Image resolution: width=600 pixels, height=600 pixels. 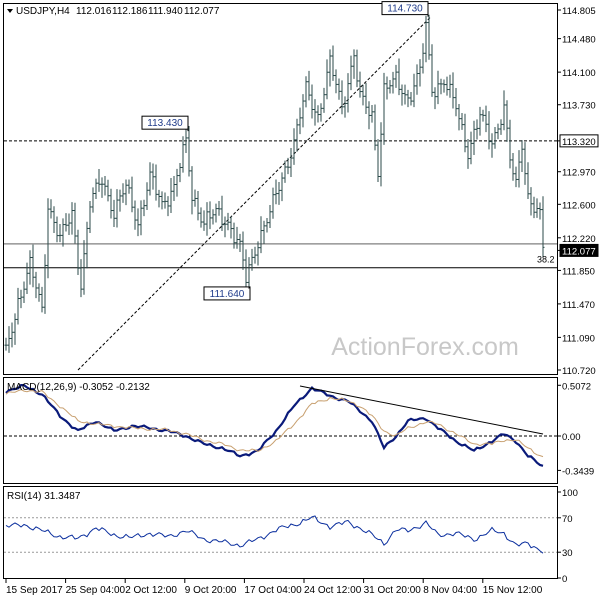 I want to click on rsi-y-tick: 30, so click(x=565, y=553).